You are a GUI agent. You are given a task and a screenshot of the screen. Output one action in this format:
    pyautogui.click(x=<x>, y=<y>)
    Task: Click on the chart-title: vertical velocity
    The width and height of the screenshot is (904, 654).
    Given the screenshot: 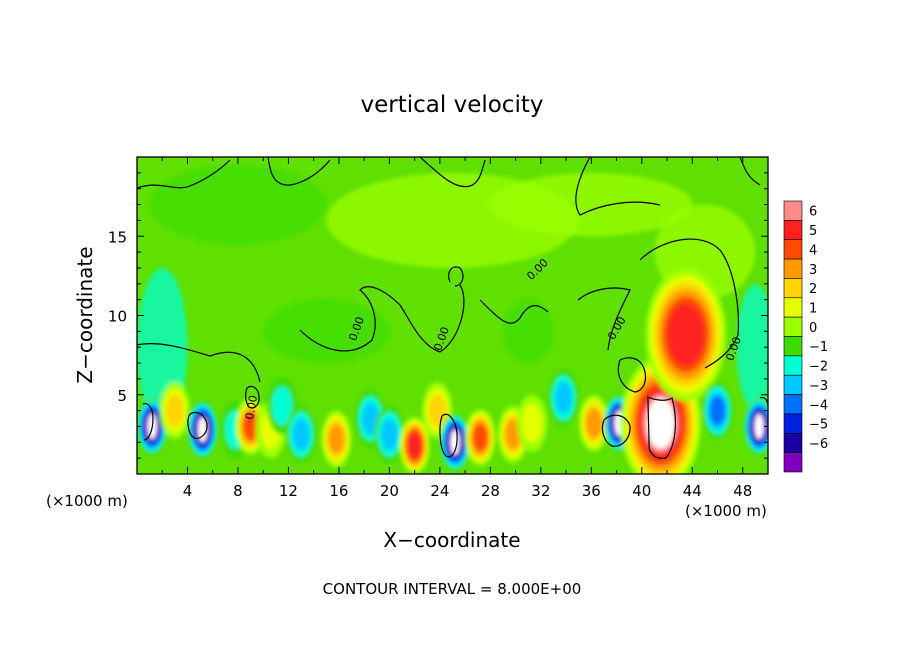 What is the action you would take?
    pyautogui.click(x=452, y=105)
    